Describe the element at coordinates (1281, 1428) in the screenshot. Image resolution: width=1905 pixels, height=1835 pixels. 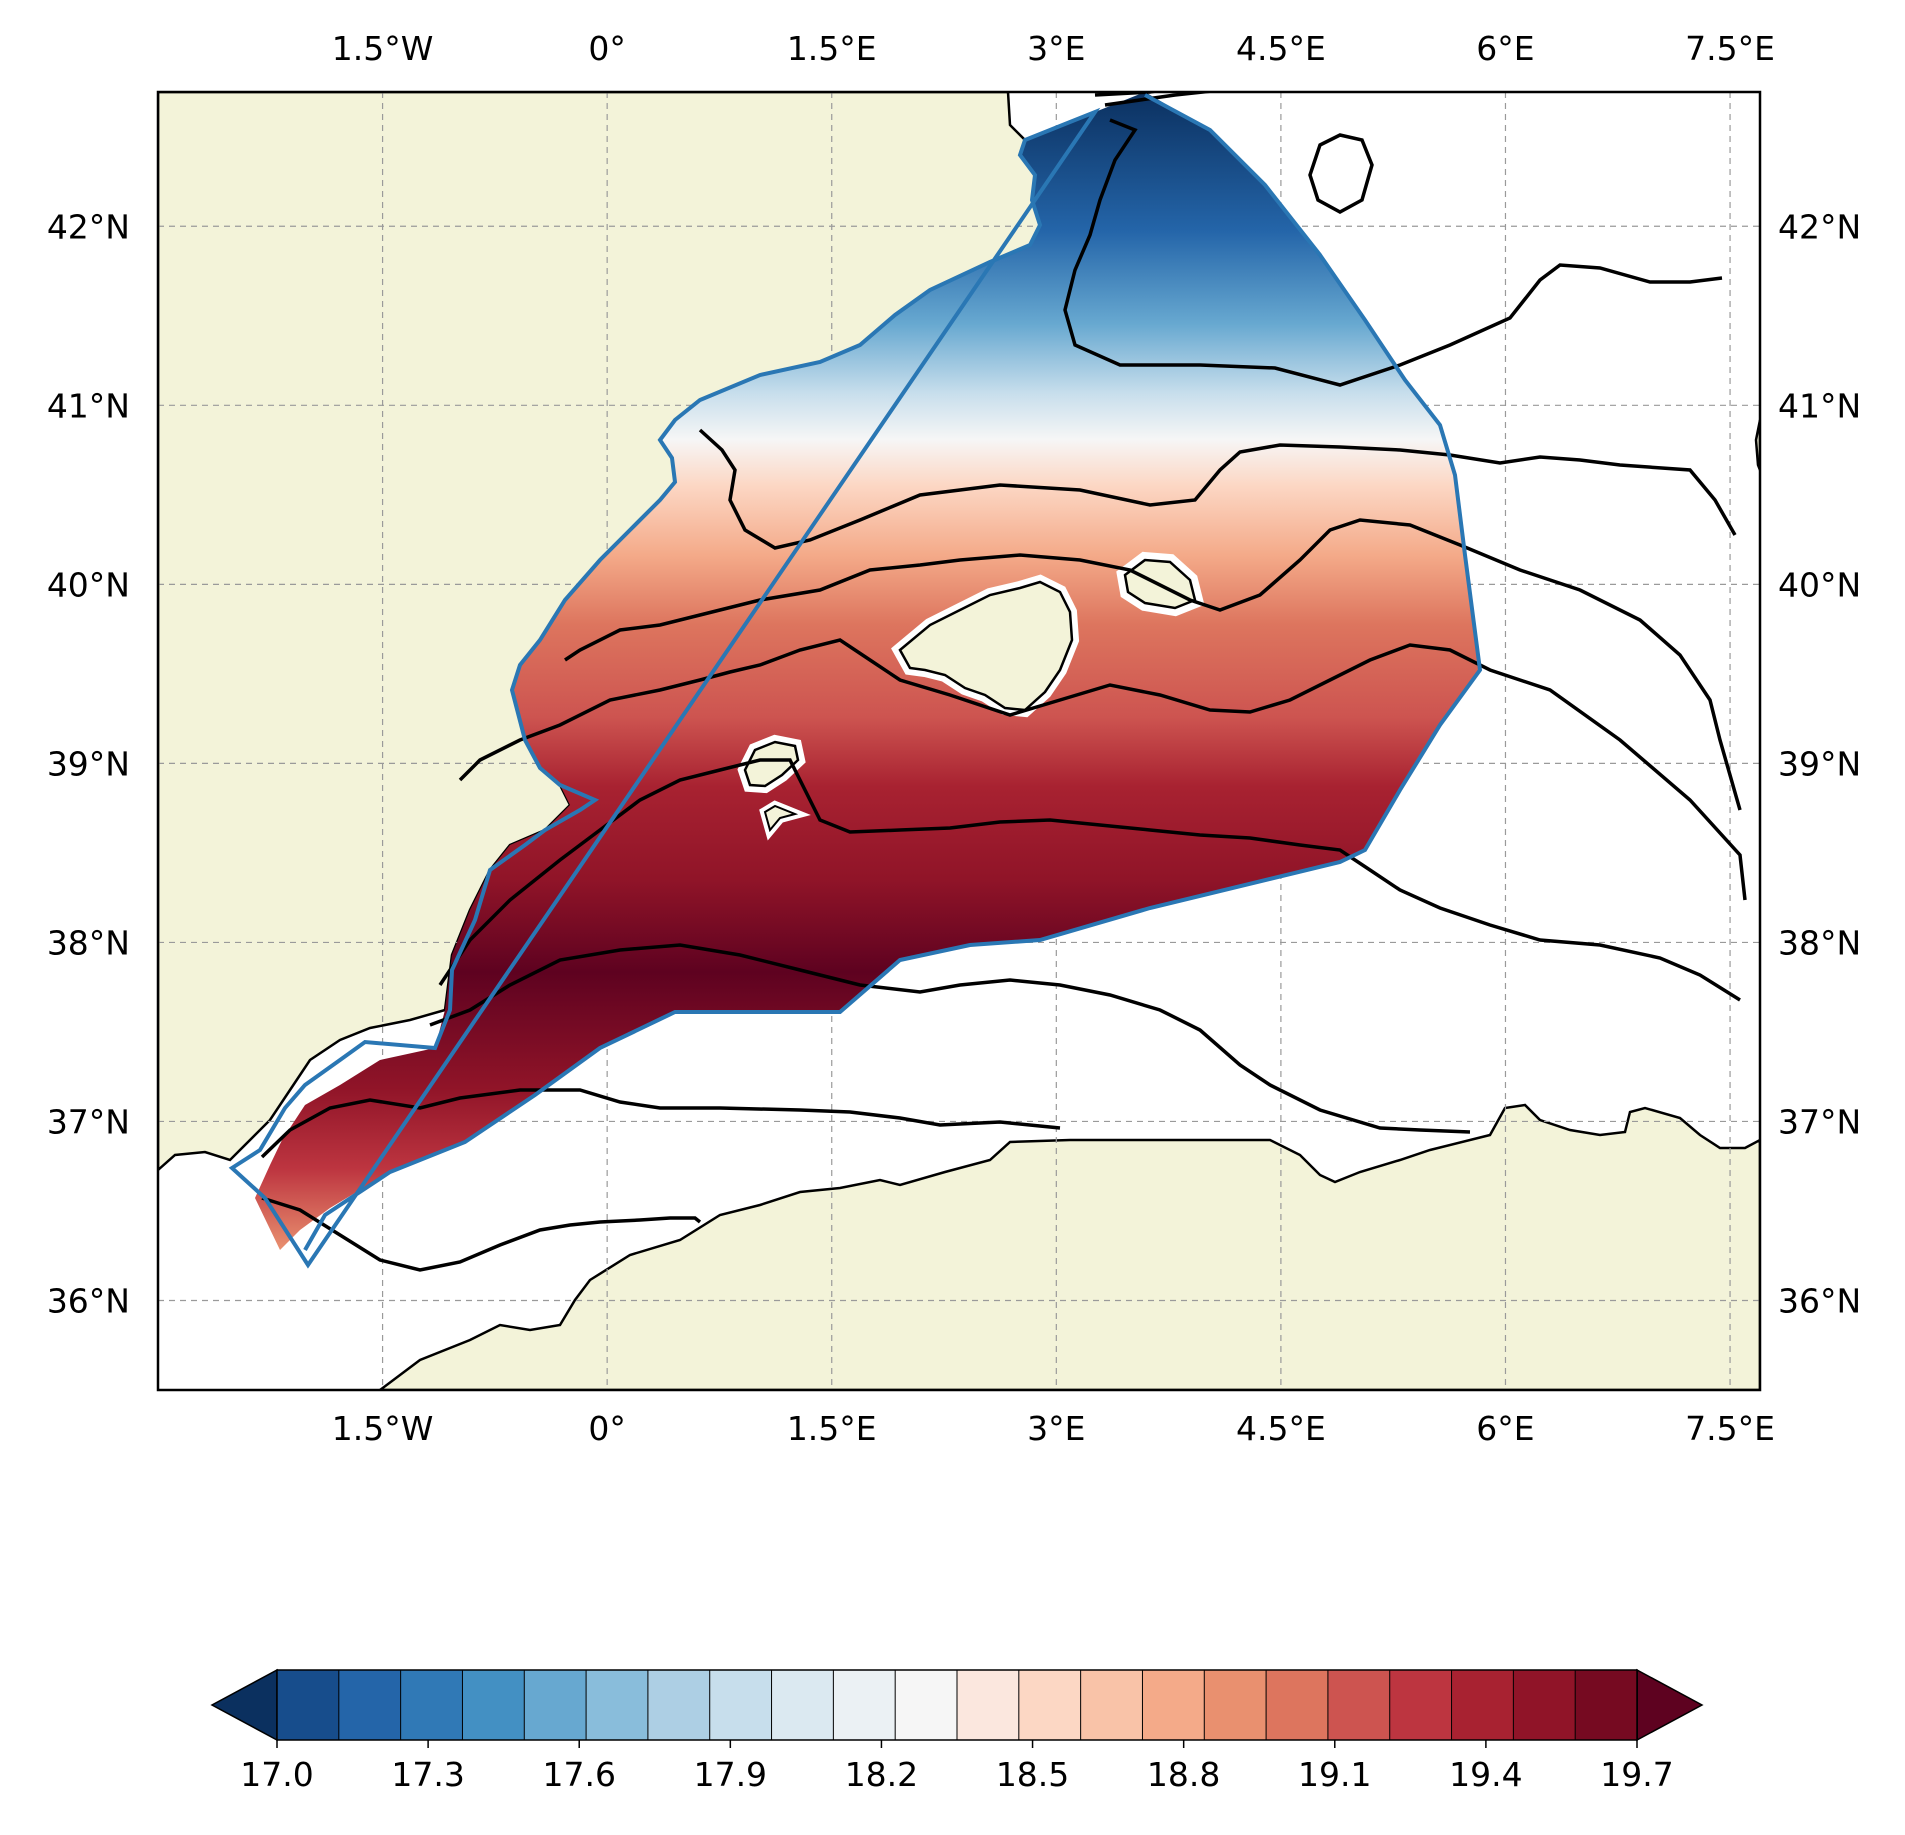
I see `lon-tick-label-bottom: 4.5°E` at that location.